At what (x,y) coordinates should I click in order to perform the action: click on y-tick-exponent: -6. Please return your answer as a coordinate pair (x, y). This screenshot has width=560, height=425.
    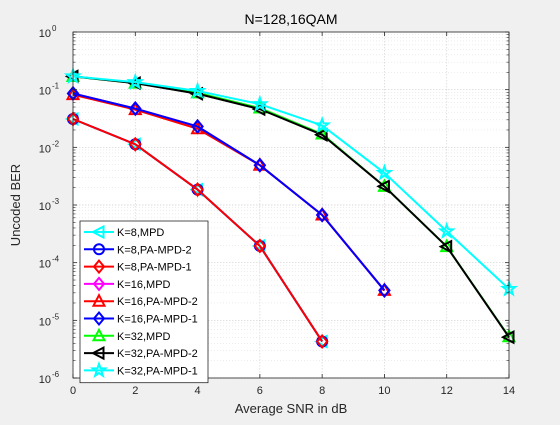
    Looking at the image, I should click on (56, 374).